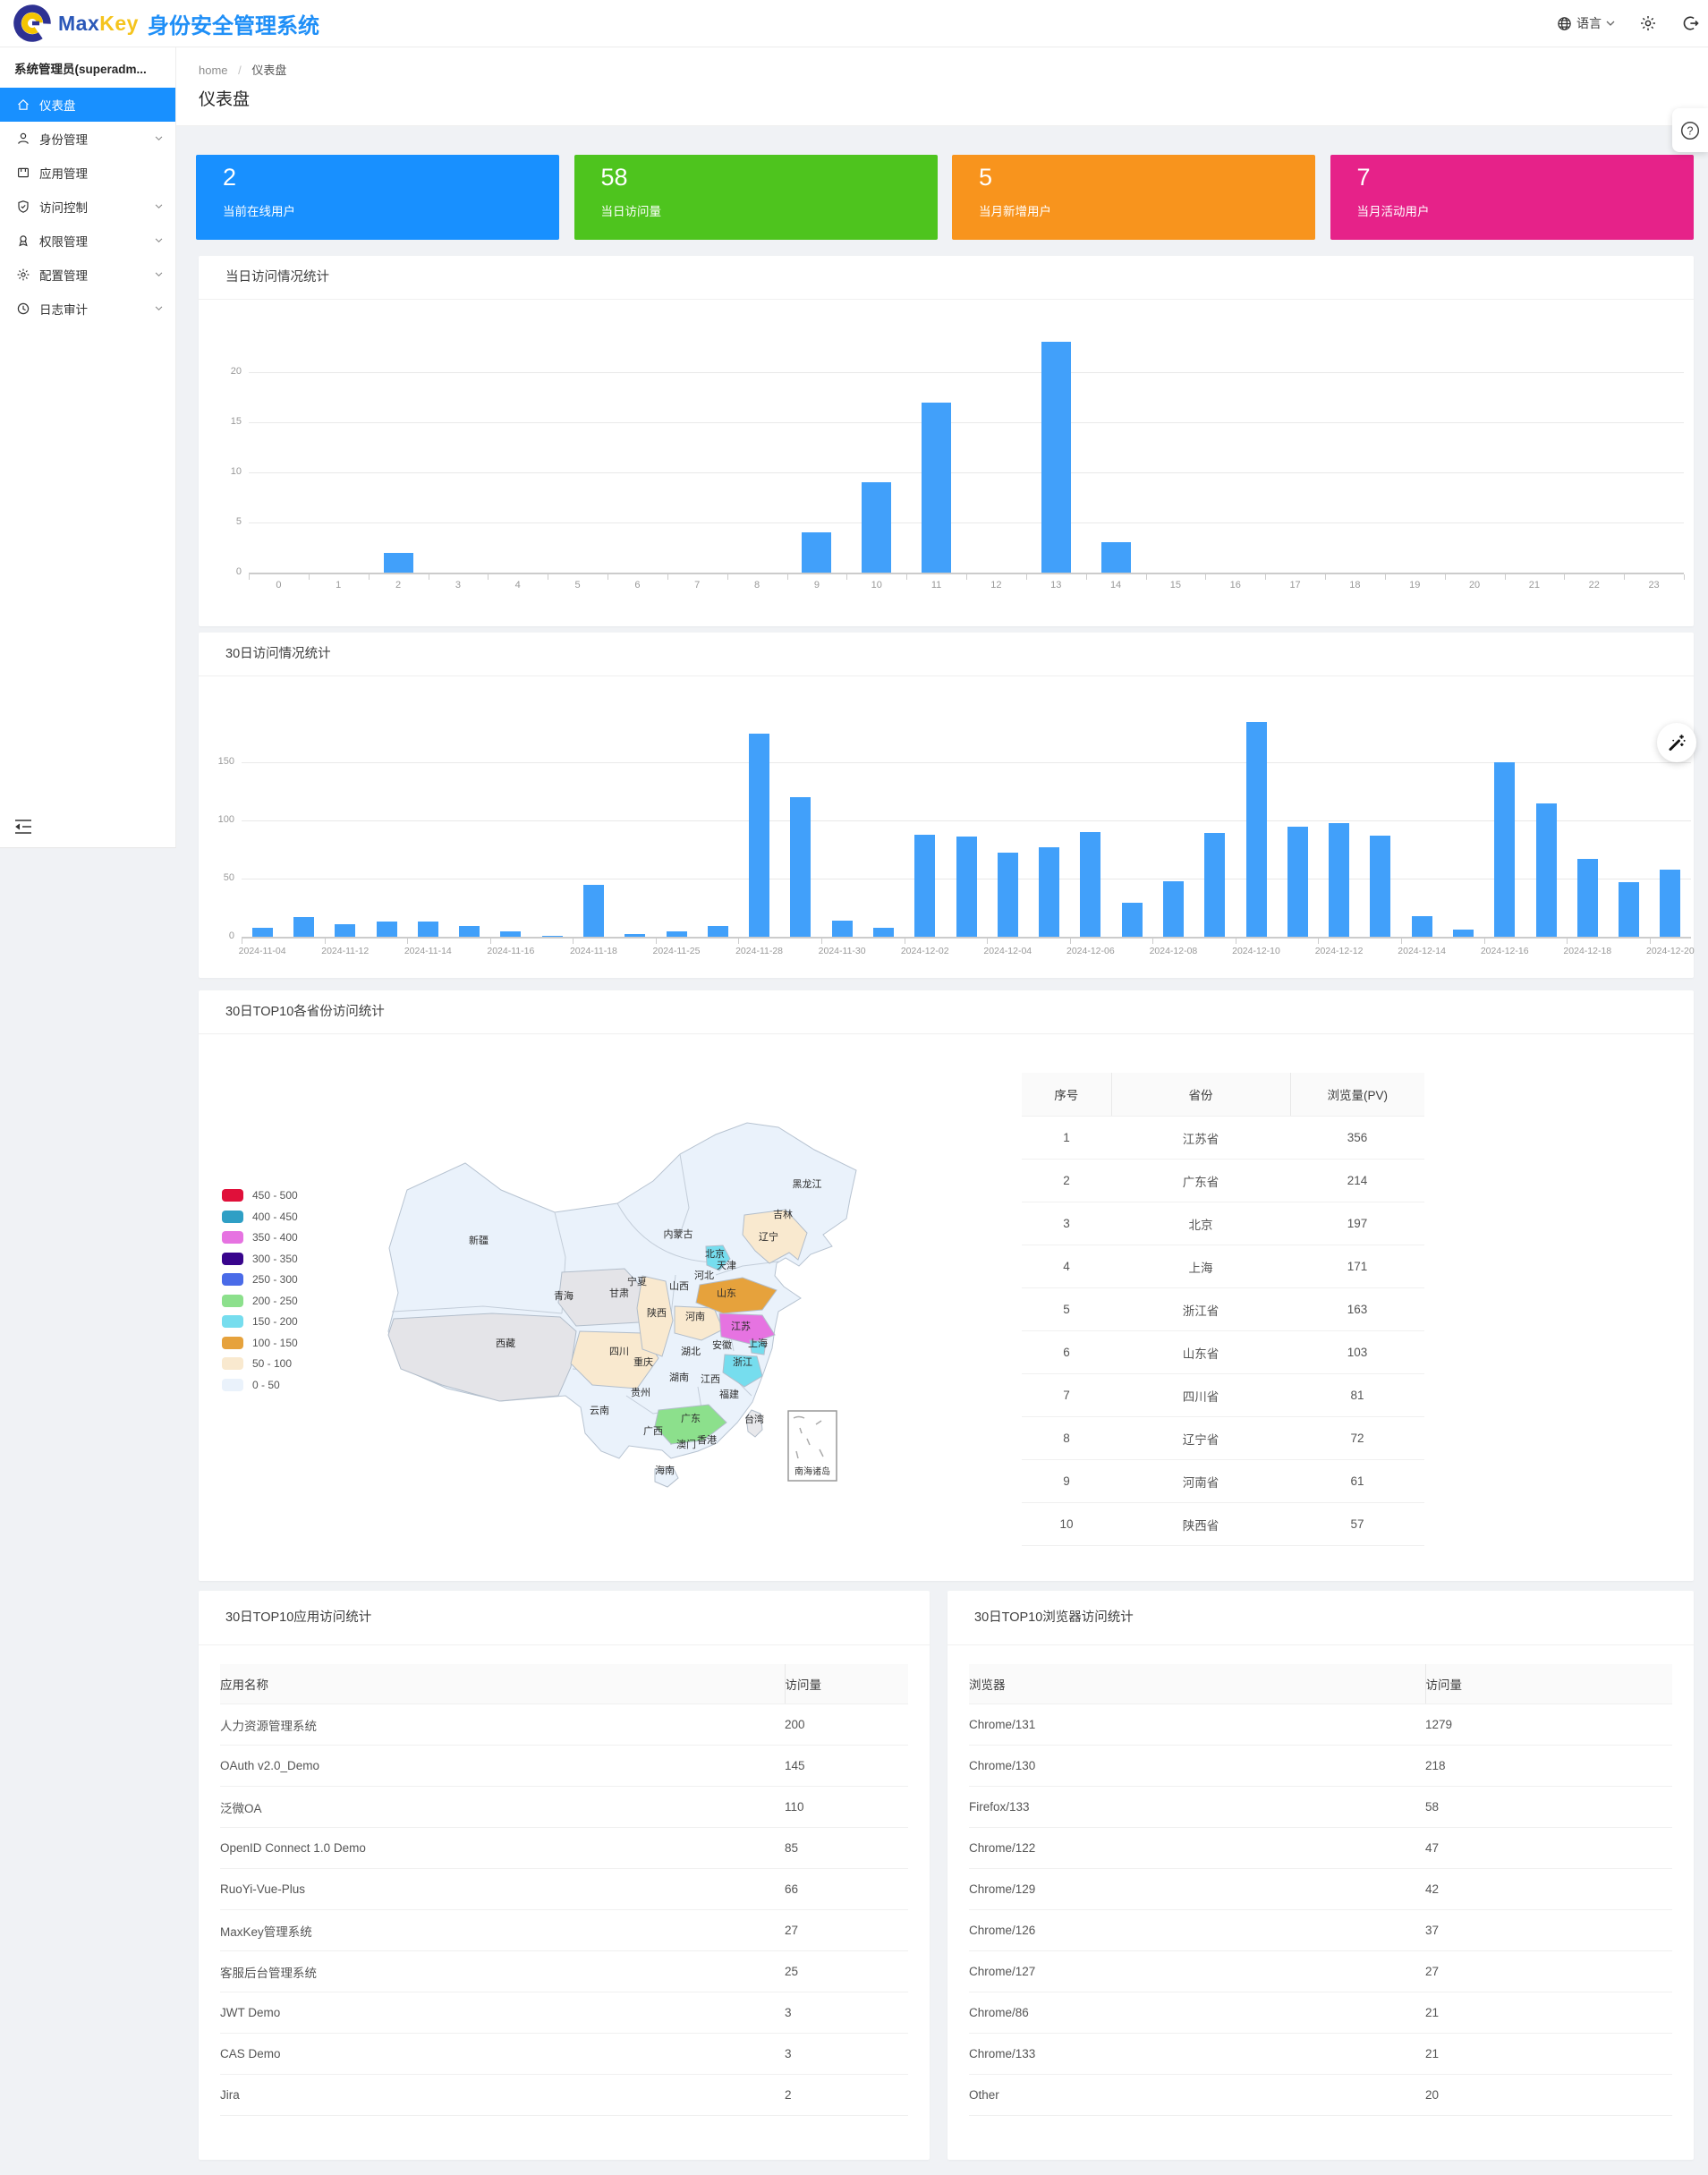 The height and width of the screenshot is (2175, 1708). I want to click on x-axis-tick-label: 2024-11-14, so click(428, 951).